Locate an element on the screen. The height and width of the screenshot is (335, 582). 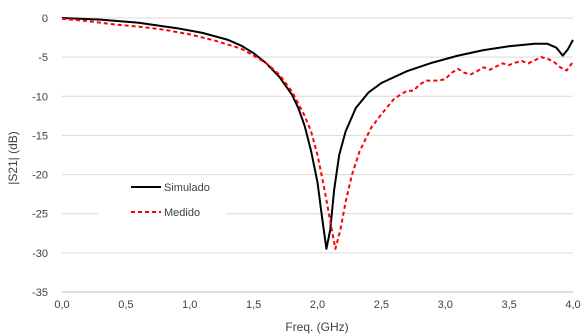
x-tick-label: 0,0 is located at coordinates (61, 305).